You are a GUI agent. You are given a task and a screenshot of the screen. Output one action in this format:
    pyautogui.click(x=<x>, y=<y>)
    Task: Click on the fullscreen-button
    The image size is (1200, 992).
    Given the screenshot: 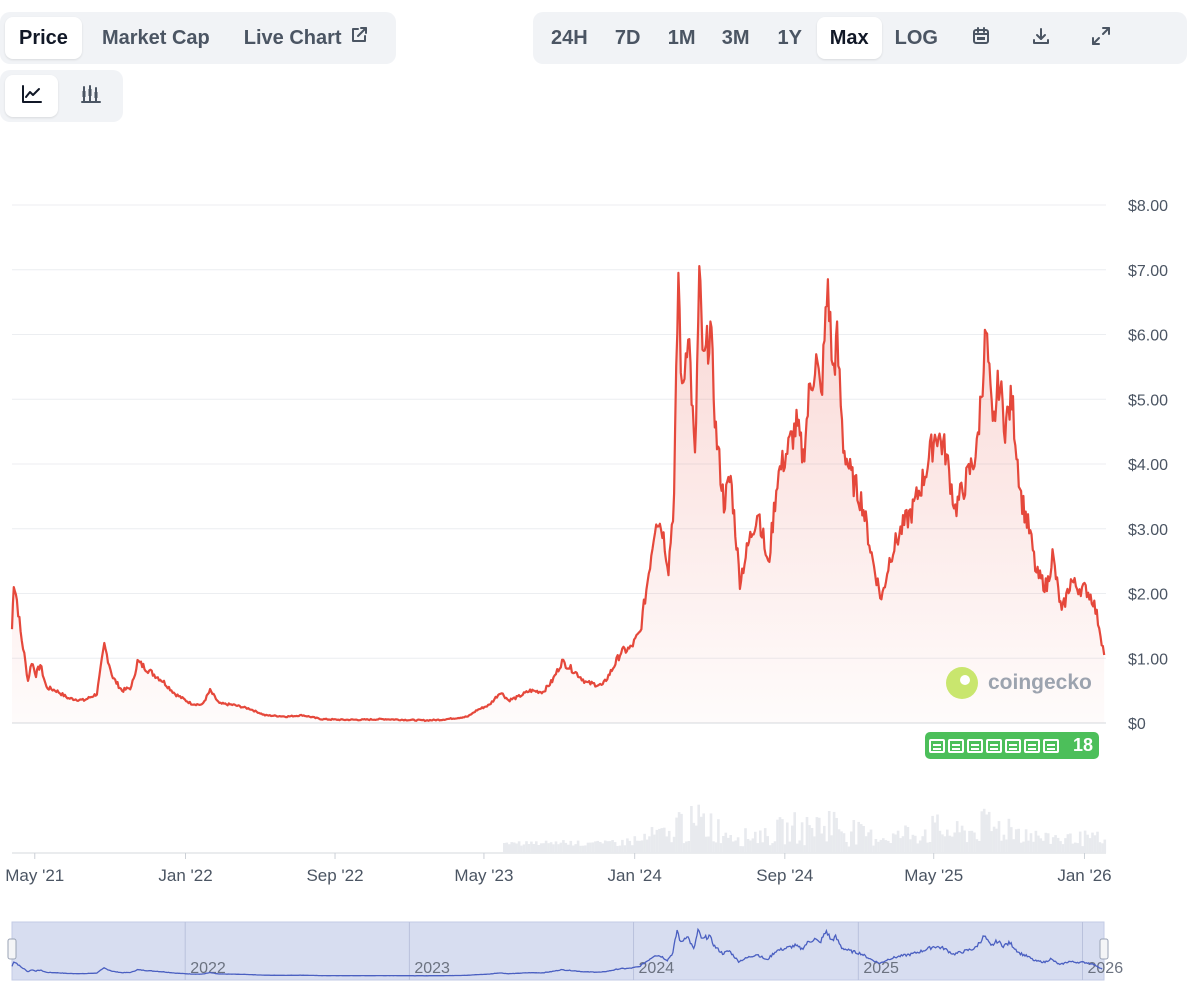 What is the action you would take?
    pyautogui.click(x=1101, y=38)
    